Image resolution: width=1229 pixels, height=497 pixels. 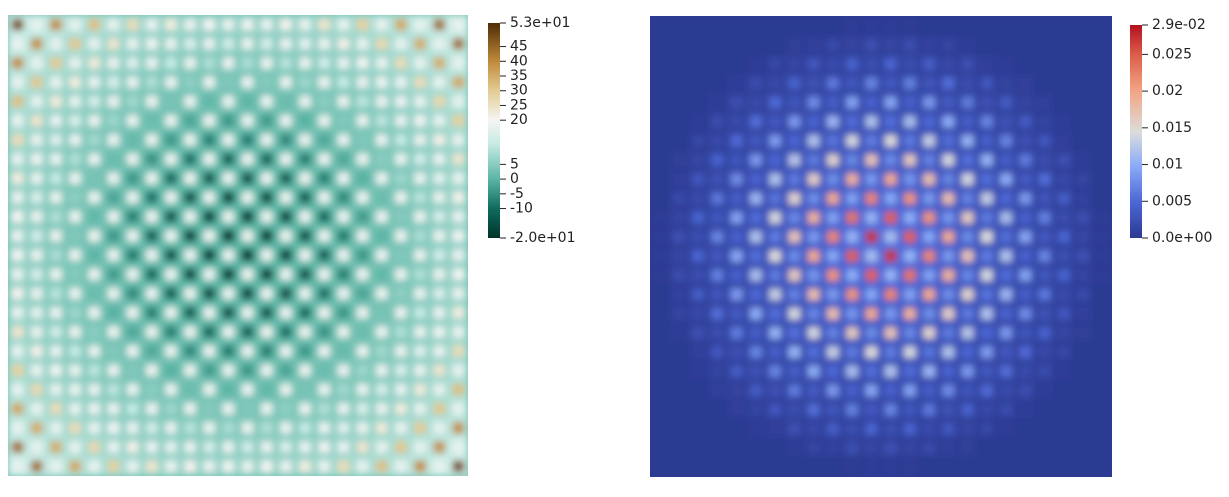 What do you see at coordinates (1172, 201) in the screenshot?
I see `colorbar-tick-label: 0.005` at bounding box center [1172, 201].